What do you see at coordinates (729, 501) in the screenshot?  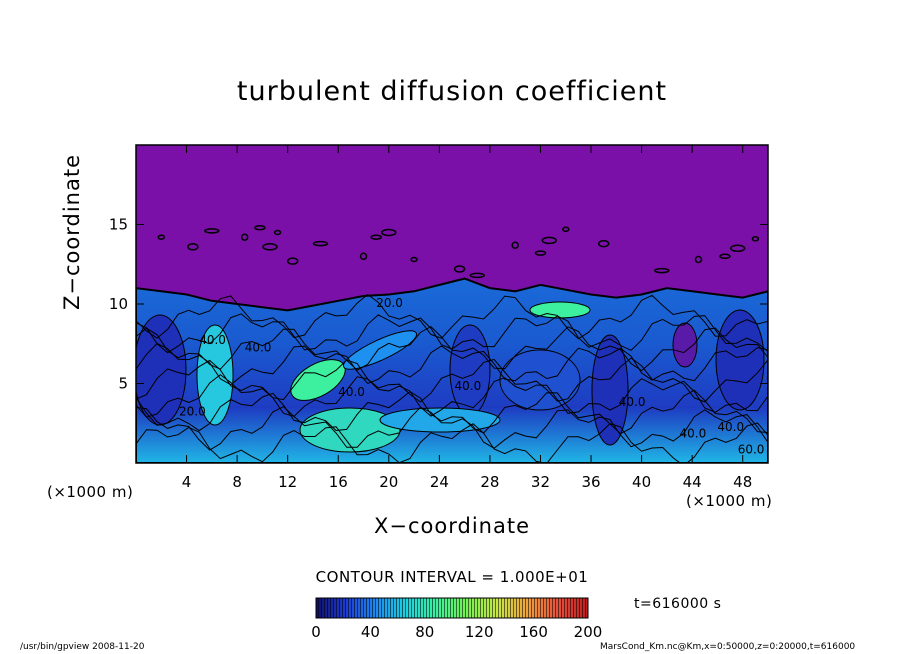 I see `x-axis-unit-label: (×1000 m)` at bounding box center [729, 501].